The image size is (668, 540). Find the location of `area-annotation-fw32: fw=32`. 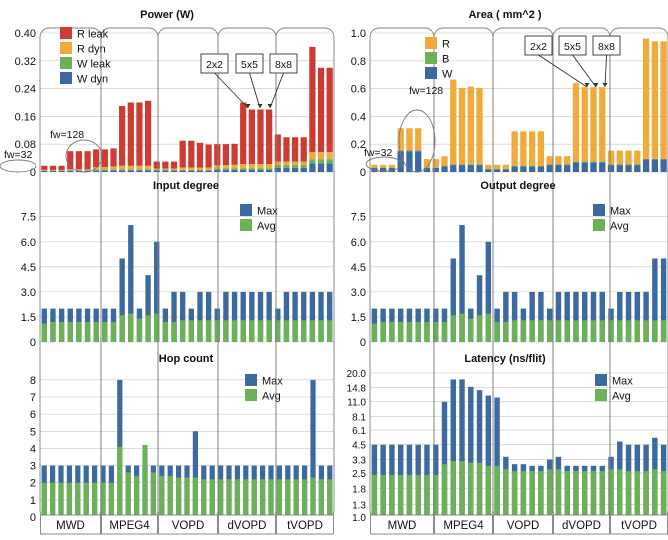

area-annotation-fw32: fw=32 is located at coordinates (378, 153).